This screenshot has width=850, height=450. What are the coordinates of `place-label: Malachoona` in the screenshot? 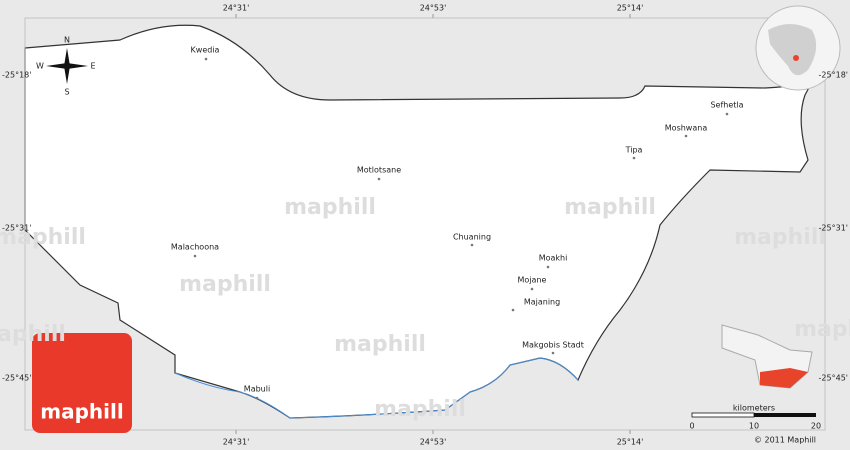 It's located at (195, 247).